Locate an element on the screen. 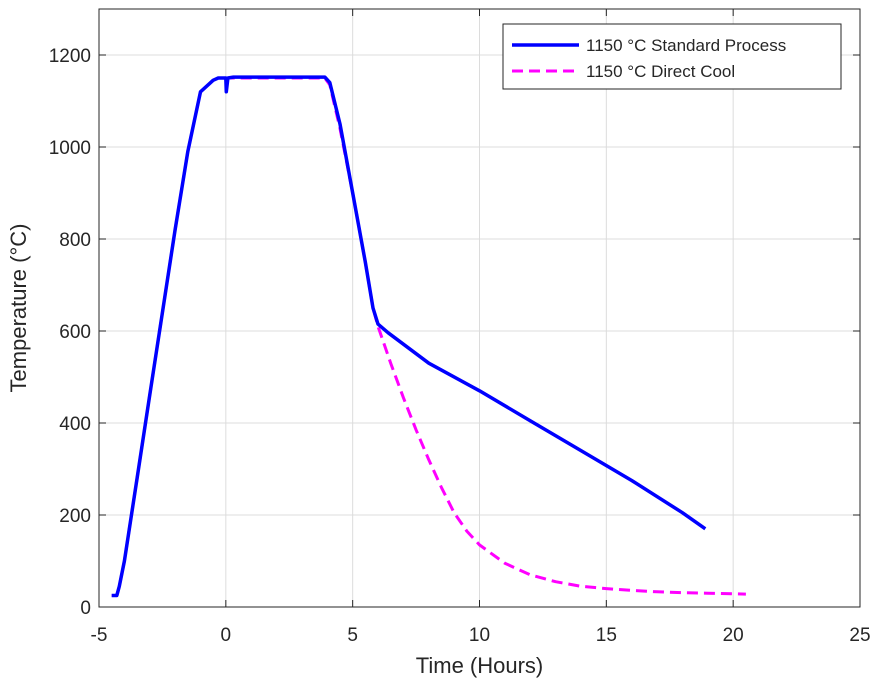  legend-label-direct-cool: 1150 °C Direct Cool is located at coordinates (660, 71).